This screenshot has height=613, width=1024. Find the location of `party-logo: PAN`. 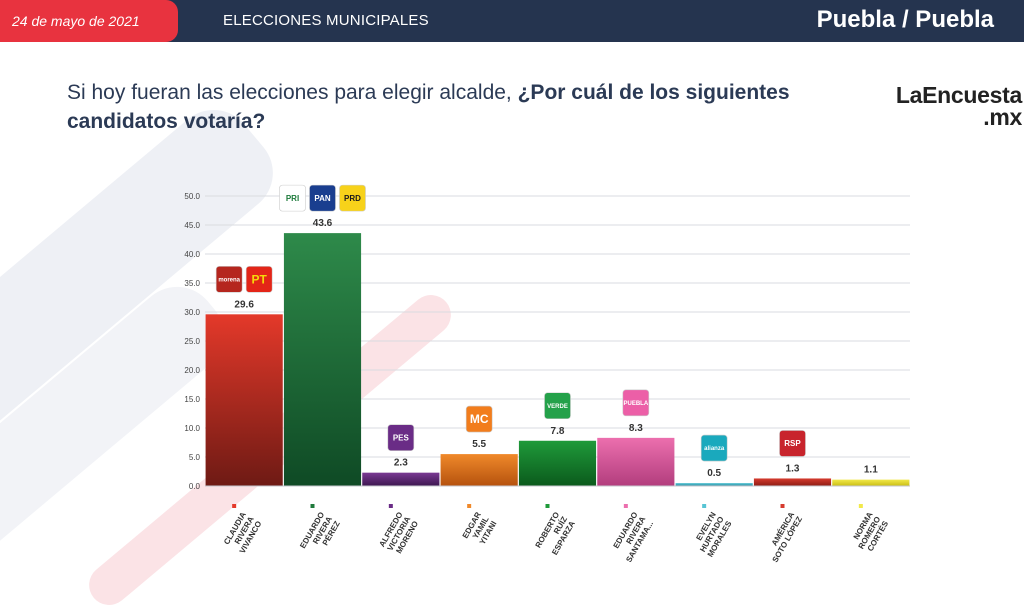

party-logo: PAN is located at coordinates (322, 198).